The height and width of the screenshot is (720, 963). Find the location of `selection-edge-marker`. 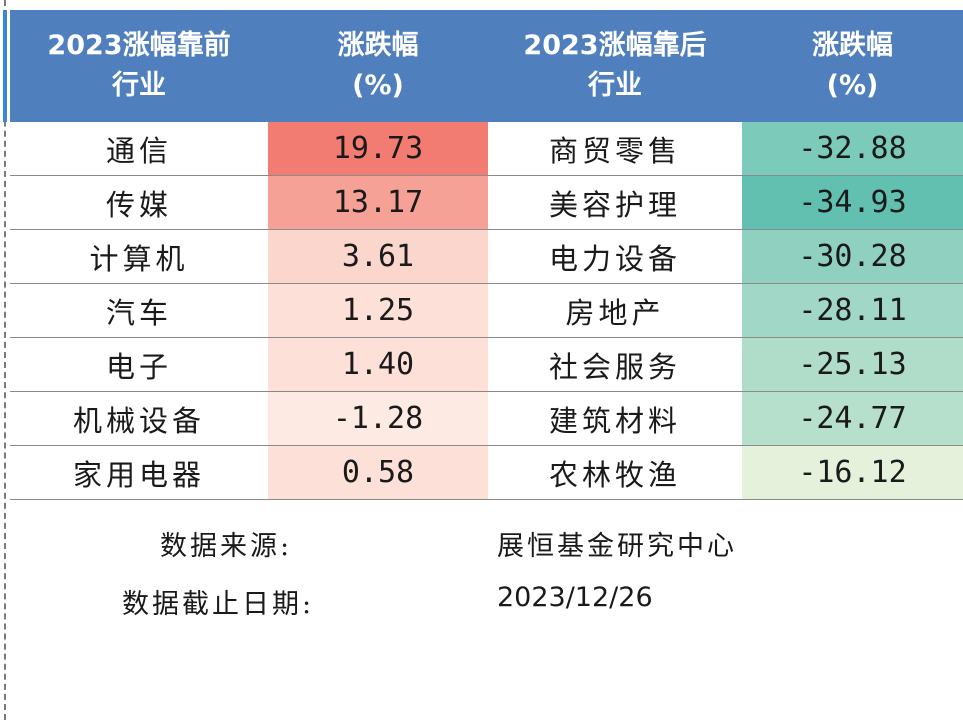

selection-edge-marker is located at coordinates (5, 66).